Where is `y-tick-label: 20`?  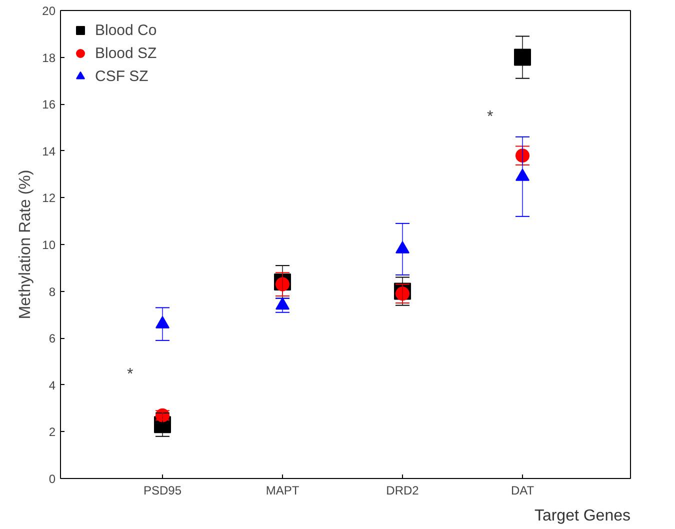 y-tick-label: 20 is located at coordinates (49, 11).